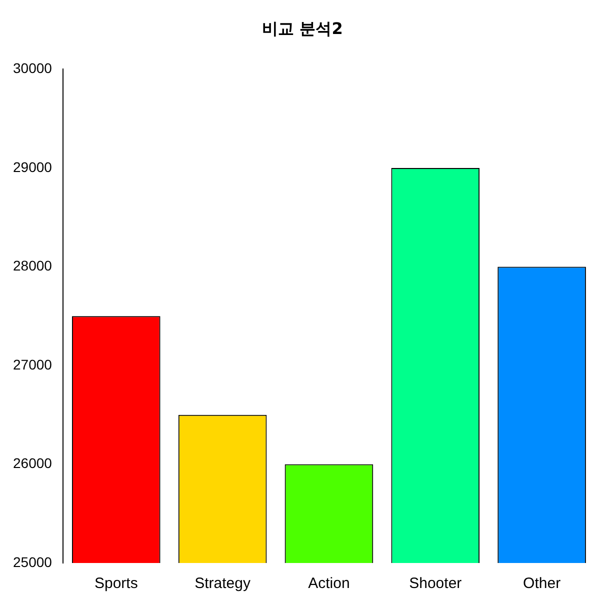 The height and width of the screenshot is (615, 605). I want to click on y-tick-label: 25000, so click(32, 562).